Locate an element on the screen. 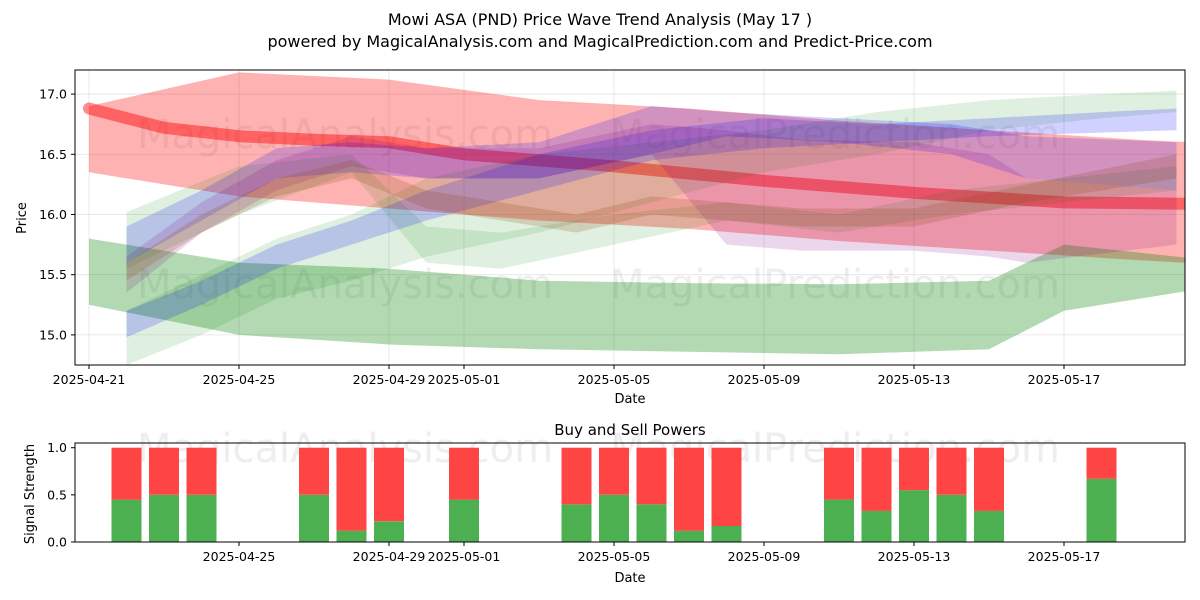  top-y-tick-label: 16.0 is located at coordinates (53, 214).